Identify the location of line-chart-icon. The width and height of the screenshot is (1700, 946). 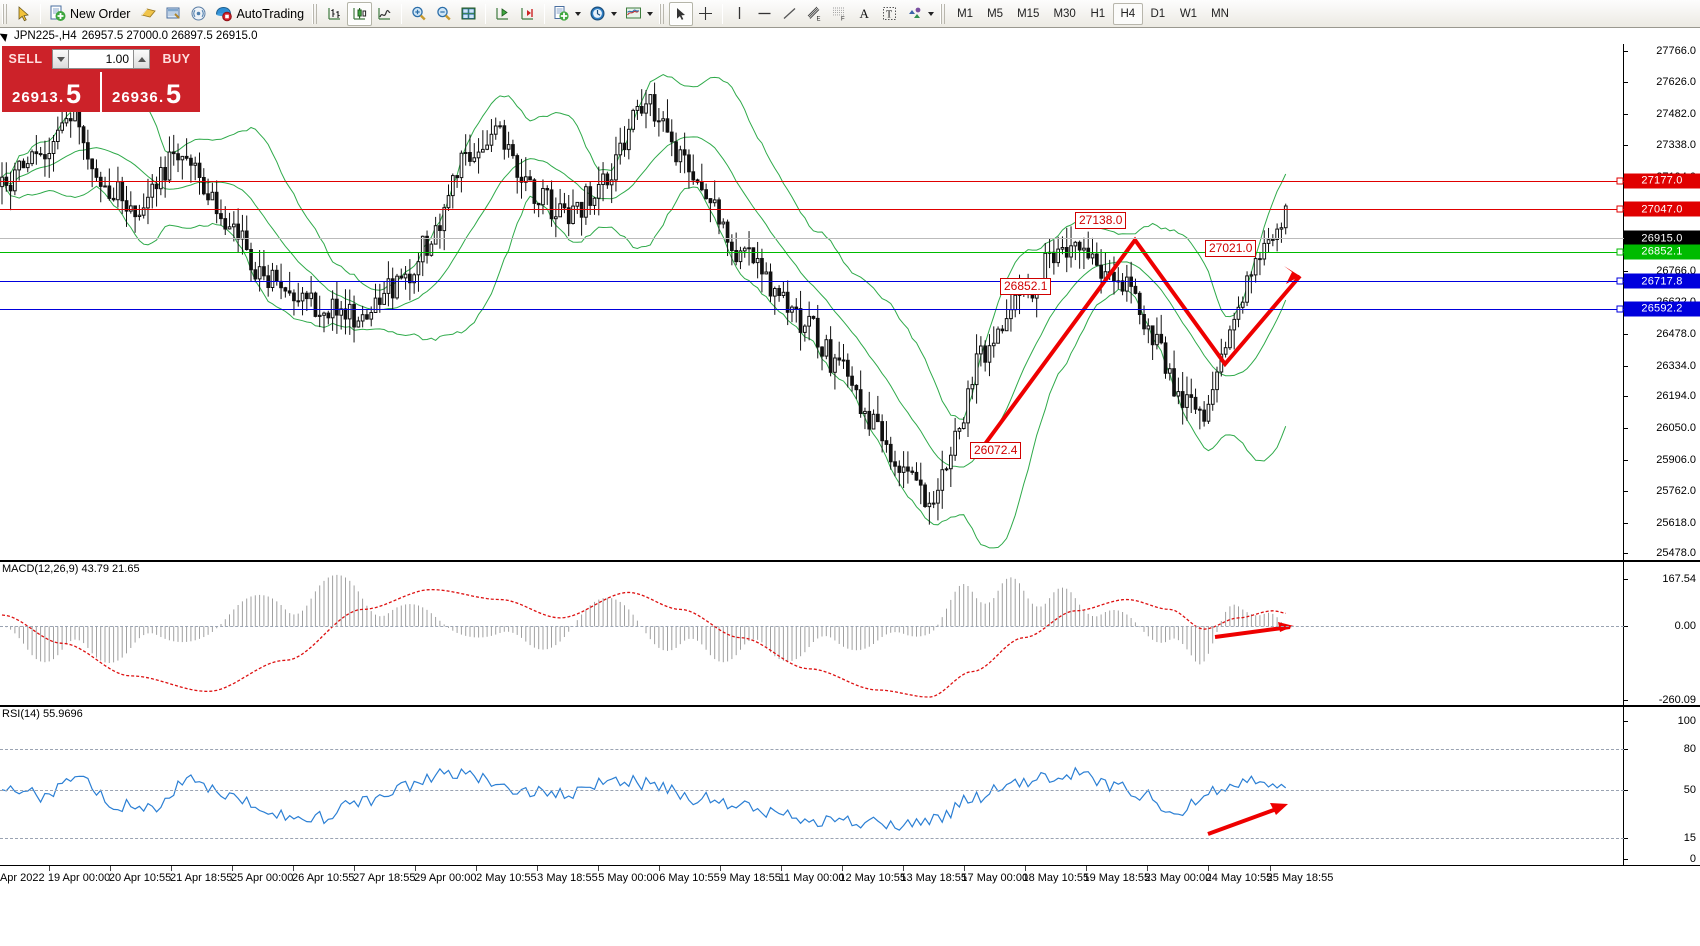
(384, 14).